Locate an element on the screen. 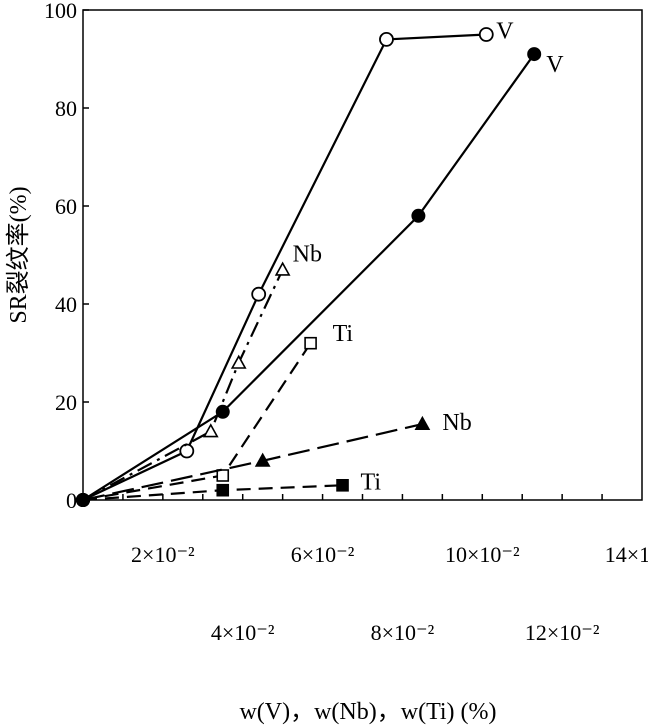 The width and height of the screenshot is (648, 727). x-tick-label: 12×10⁻² is located at coordinates (562, 632).